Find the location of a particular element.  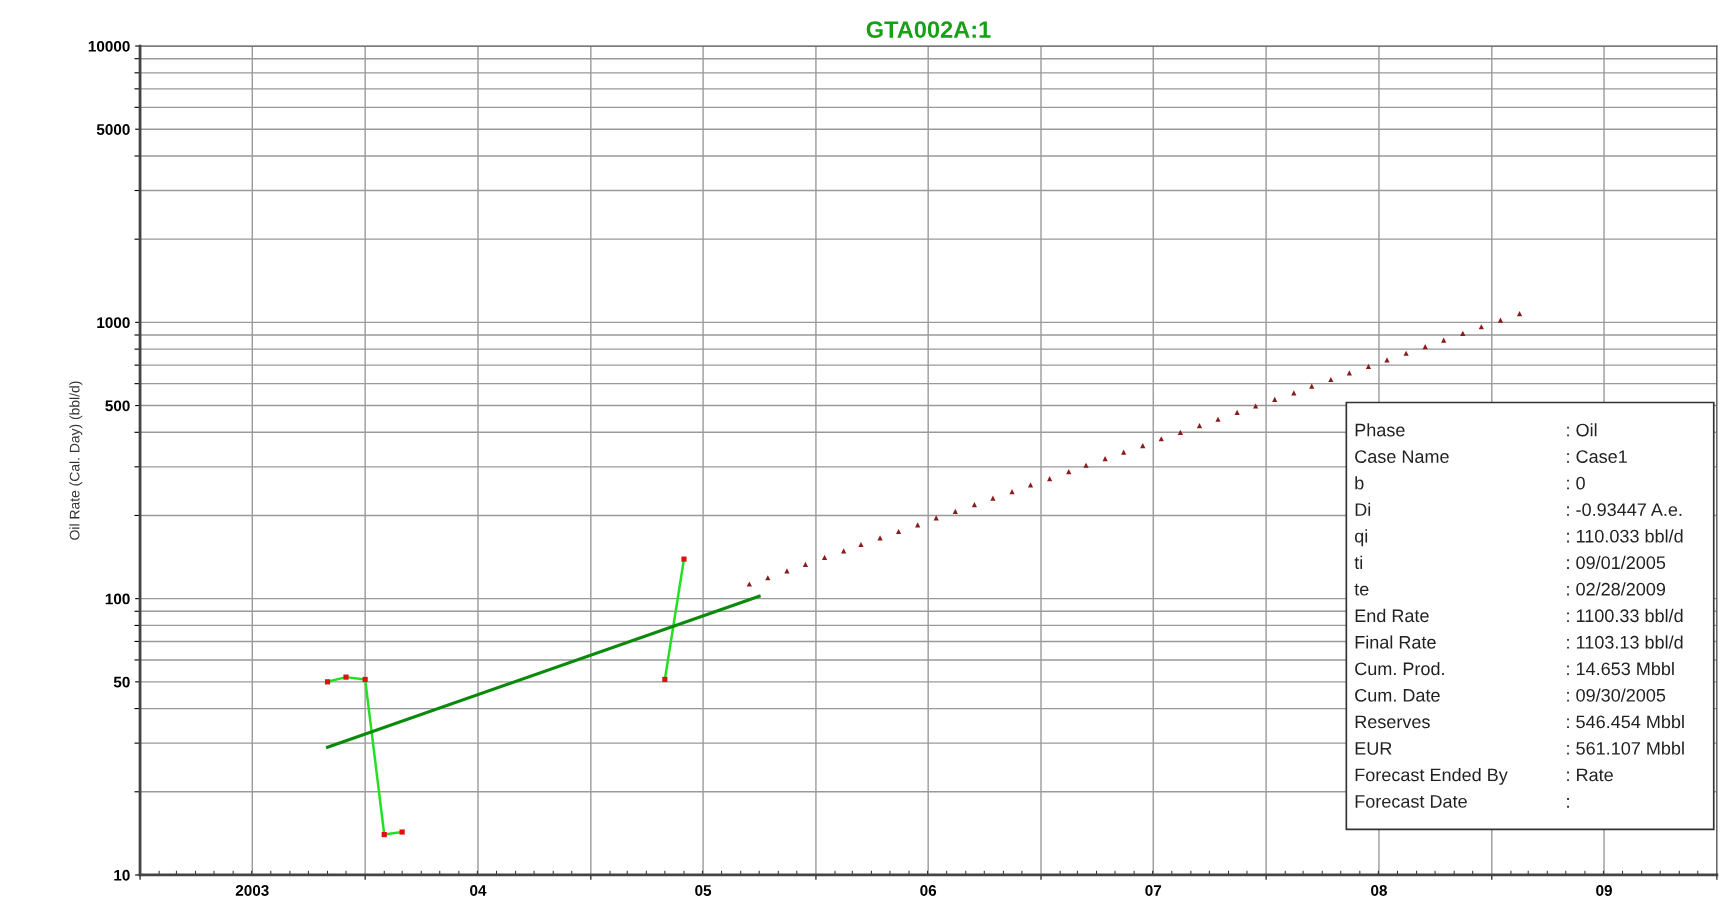

x-tick-label: 07 is located at coordinates (1153, 890).